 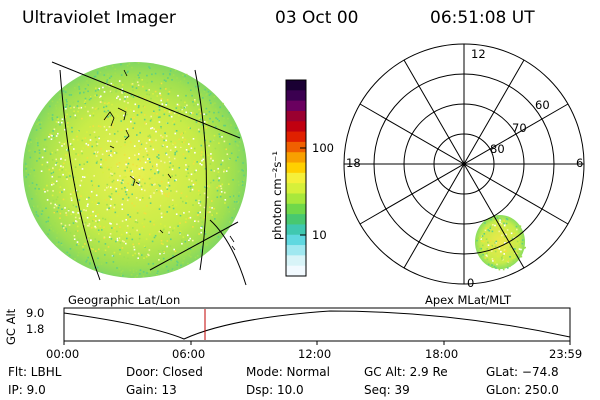 I want to click on colorbar-frame, so click(x=296, y=178).